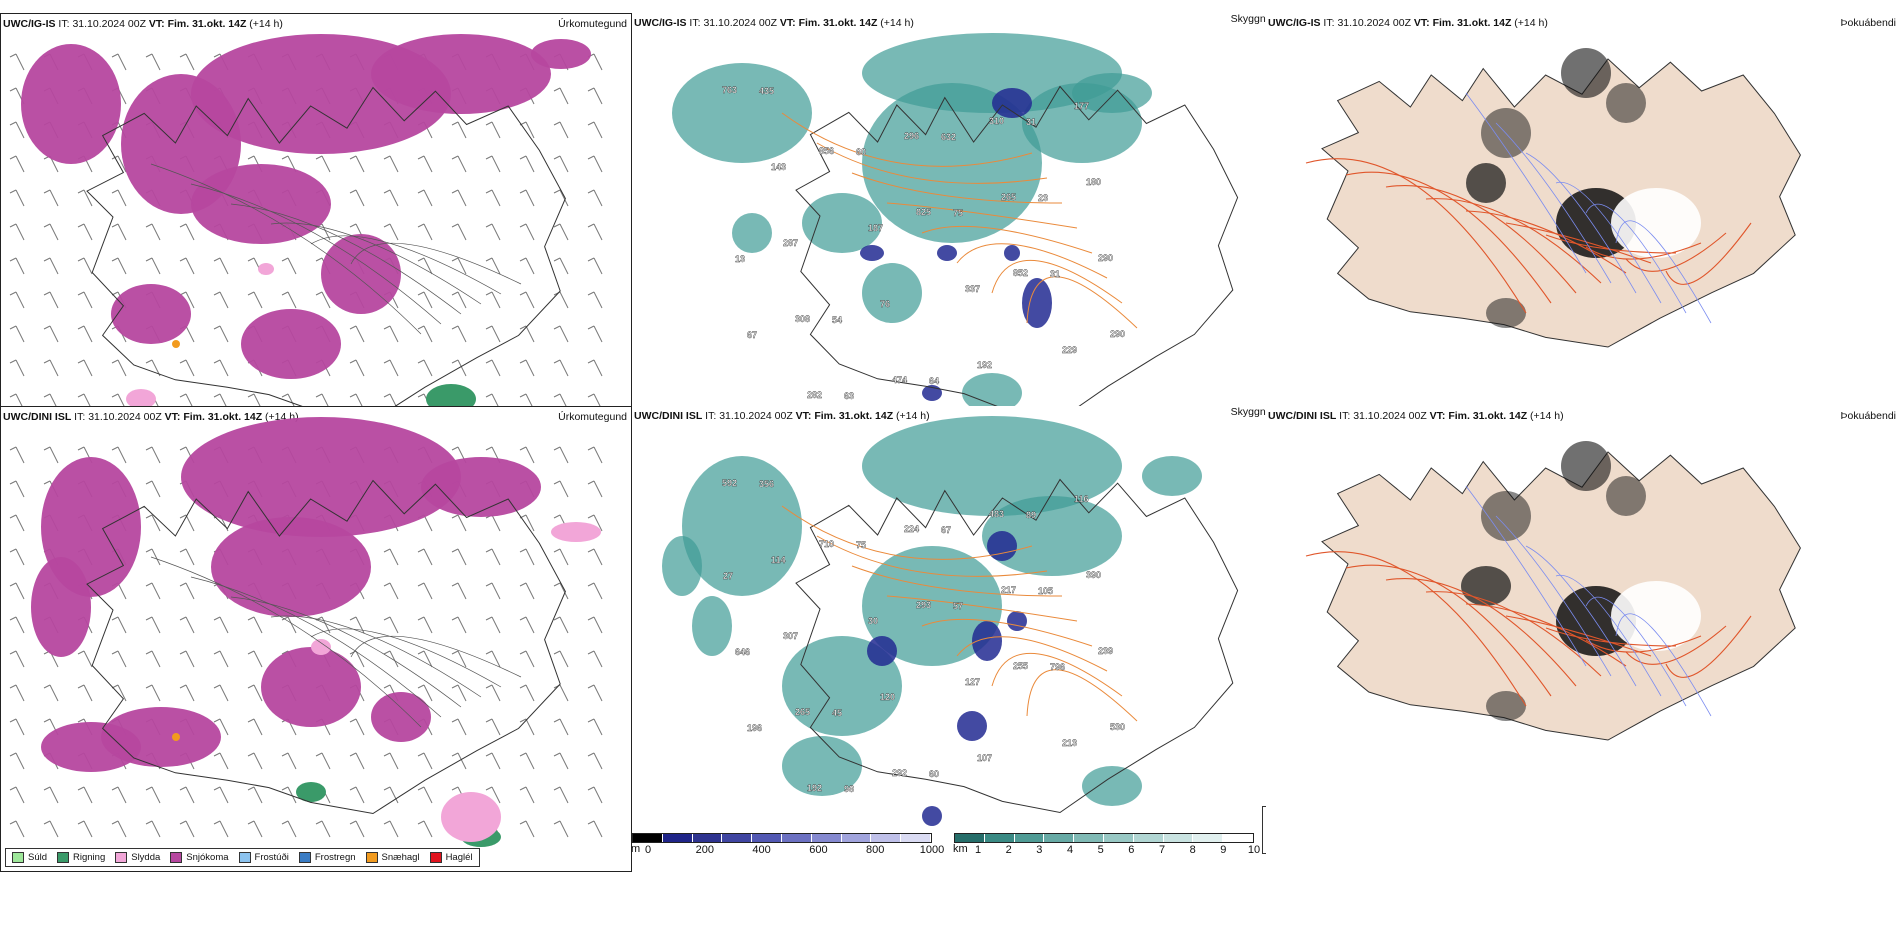 The height and width of the screenshot is (950, 1900). Describe the element at coordinates (1017, 646) in the screenshot. I see `iceland-coastline` at that location.